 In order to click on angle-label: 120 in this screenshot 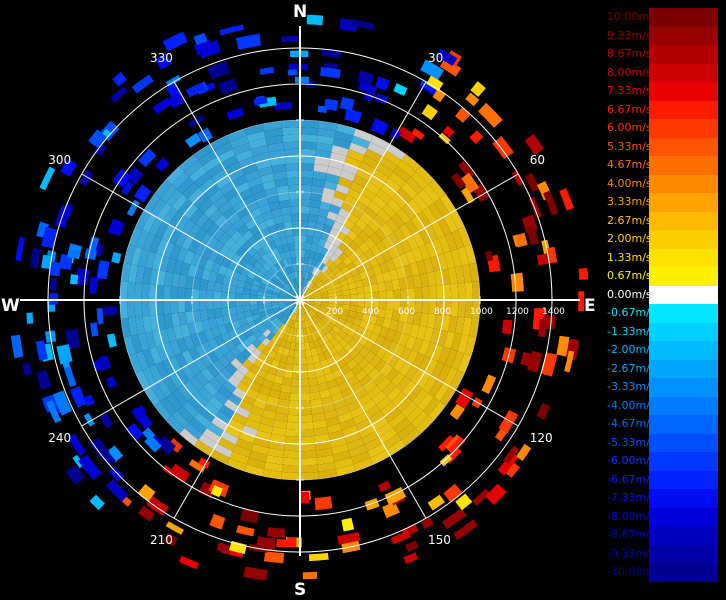, I will do `click(541, 438)`.